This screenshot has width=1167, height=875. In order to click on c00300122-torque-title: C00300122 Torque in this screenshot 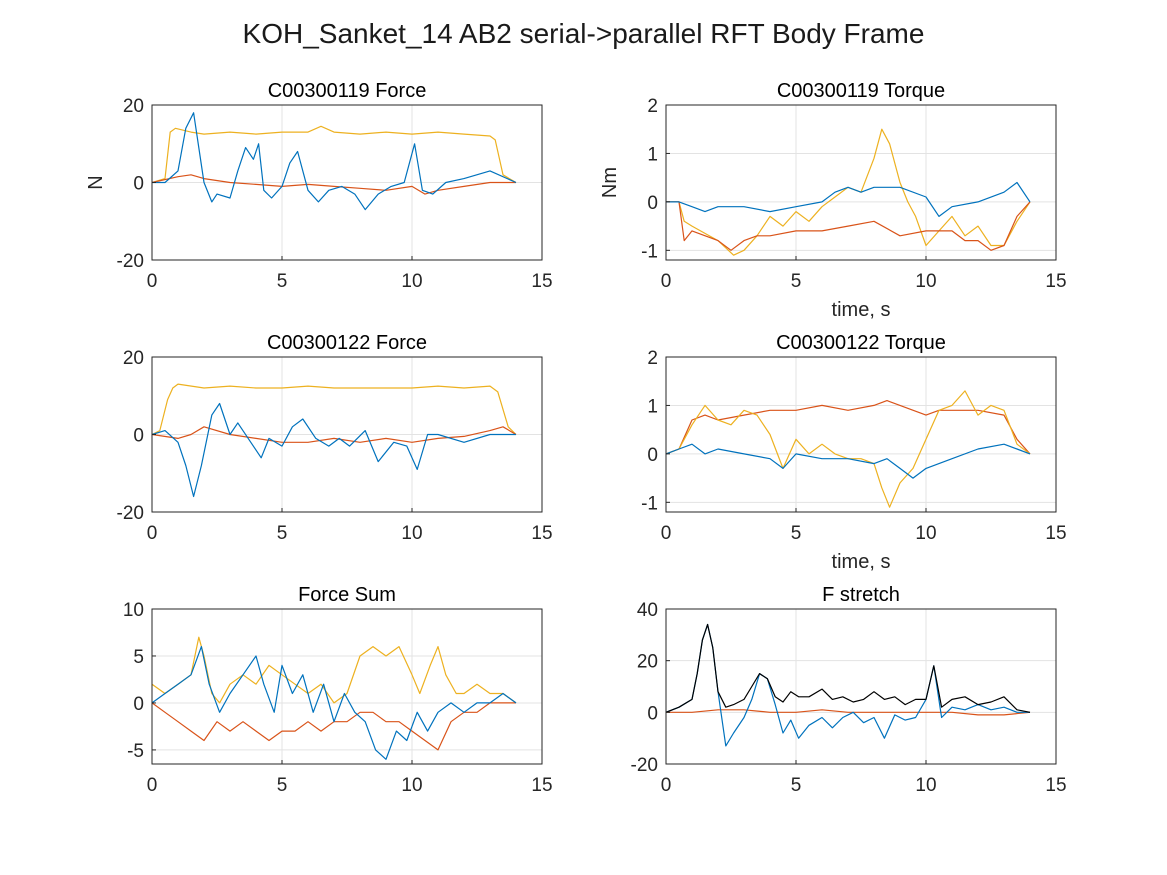, I will do `click(861, 343)`.